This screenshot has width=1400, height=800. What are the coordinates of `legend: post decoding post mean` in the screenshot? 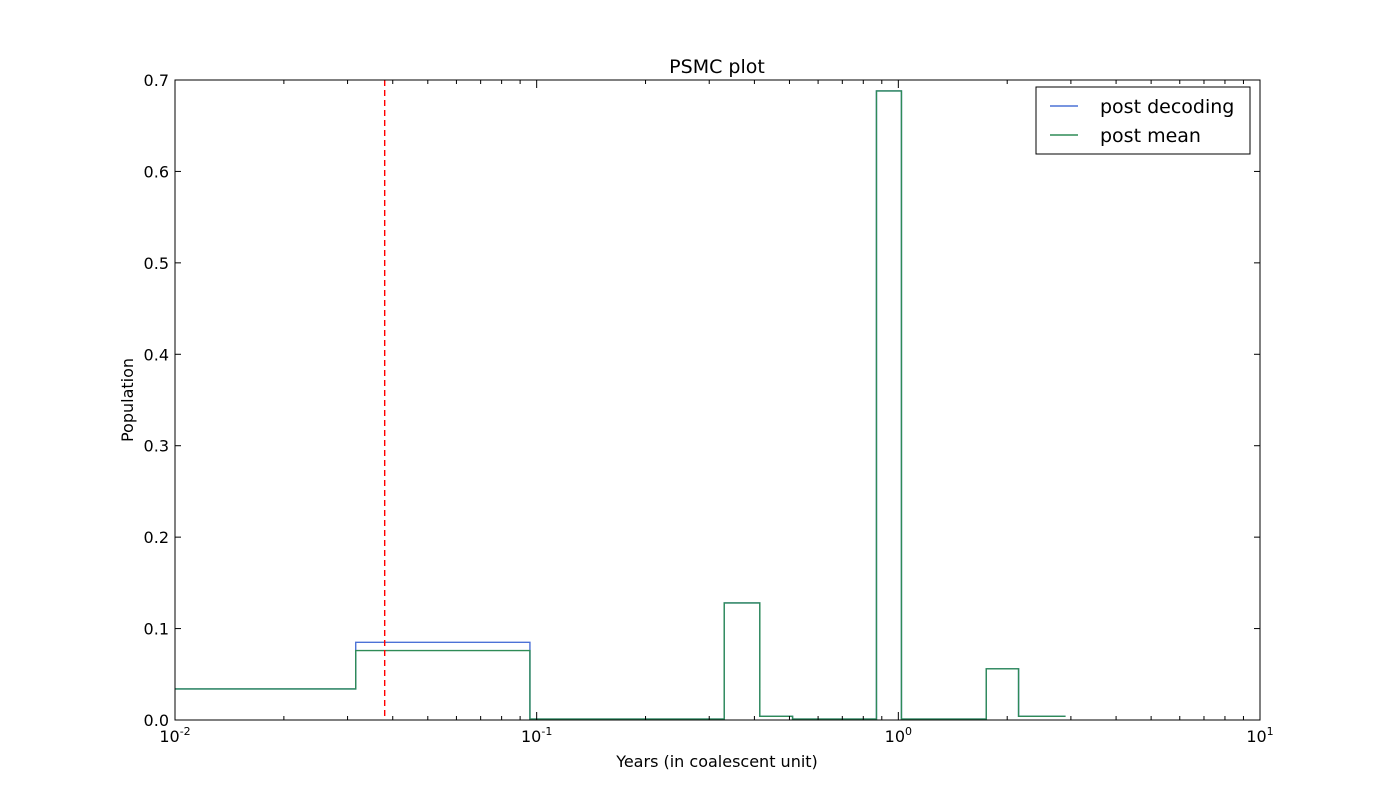 It's located at (1143, 120).